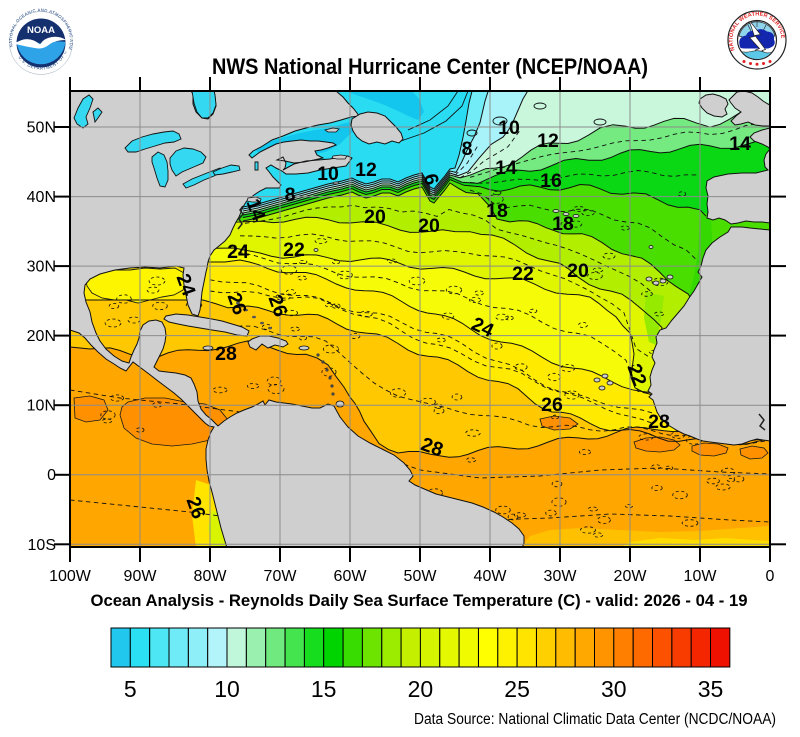 This screenshot has height=737, width=800. What do you see at coordinates (238, 252) in the screenshot?
I see `svg-text: 24` at bounding box center [238, 252].